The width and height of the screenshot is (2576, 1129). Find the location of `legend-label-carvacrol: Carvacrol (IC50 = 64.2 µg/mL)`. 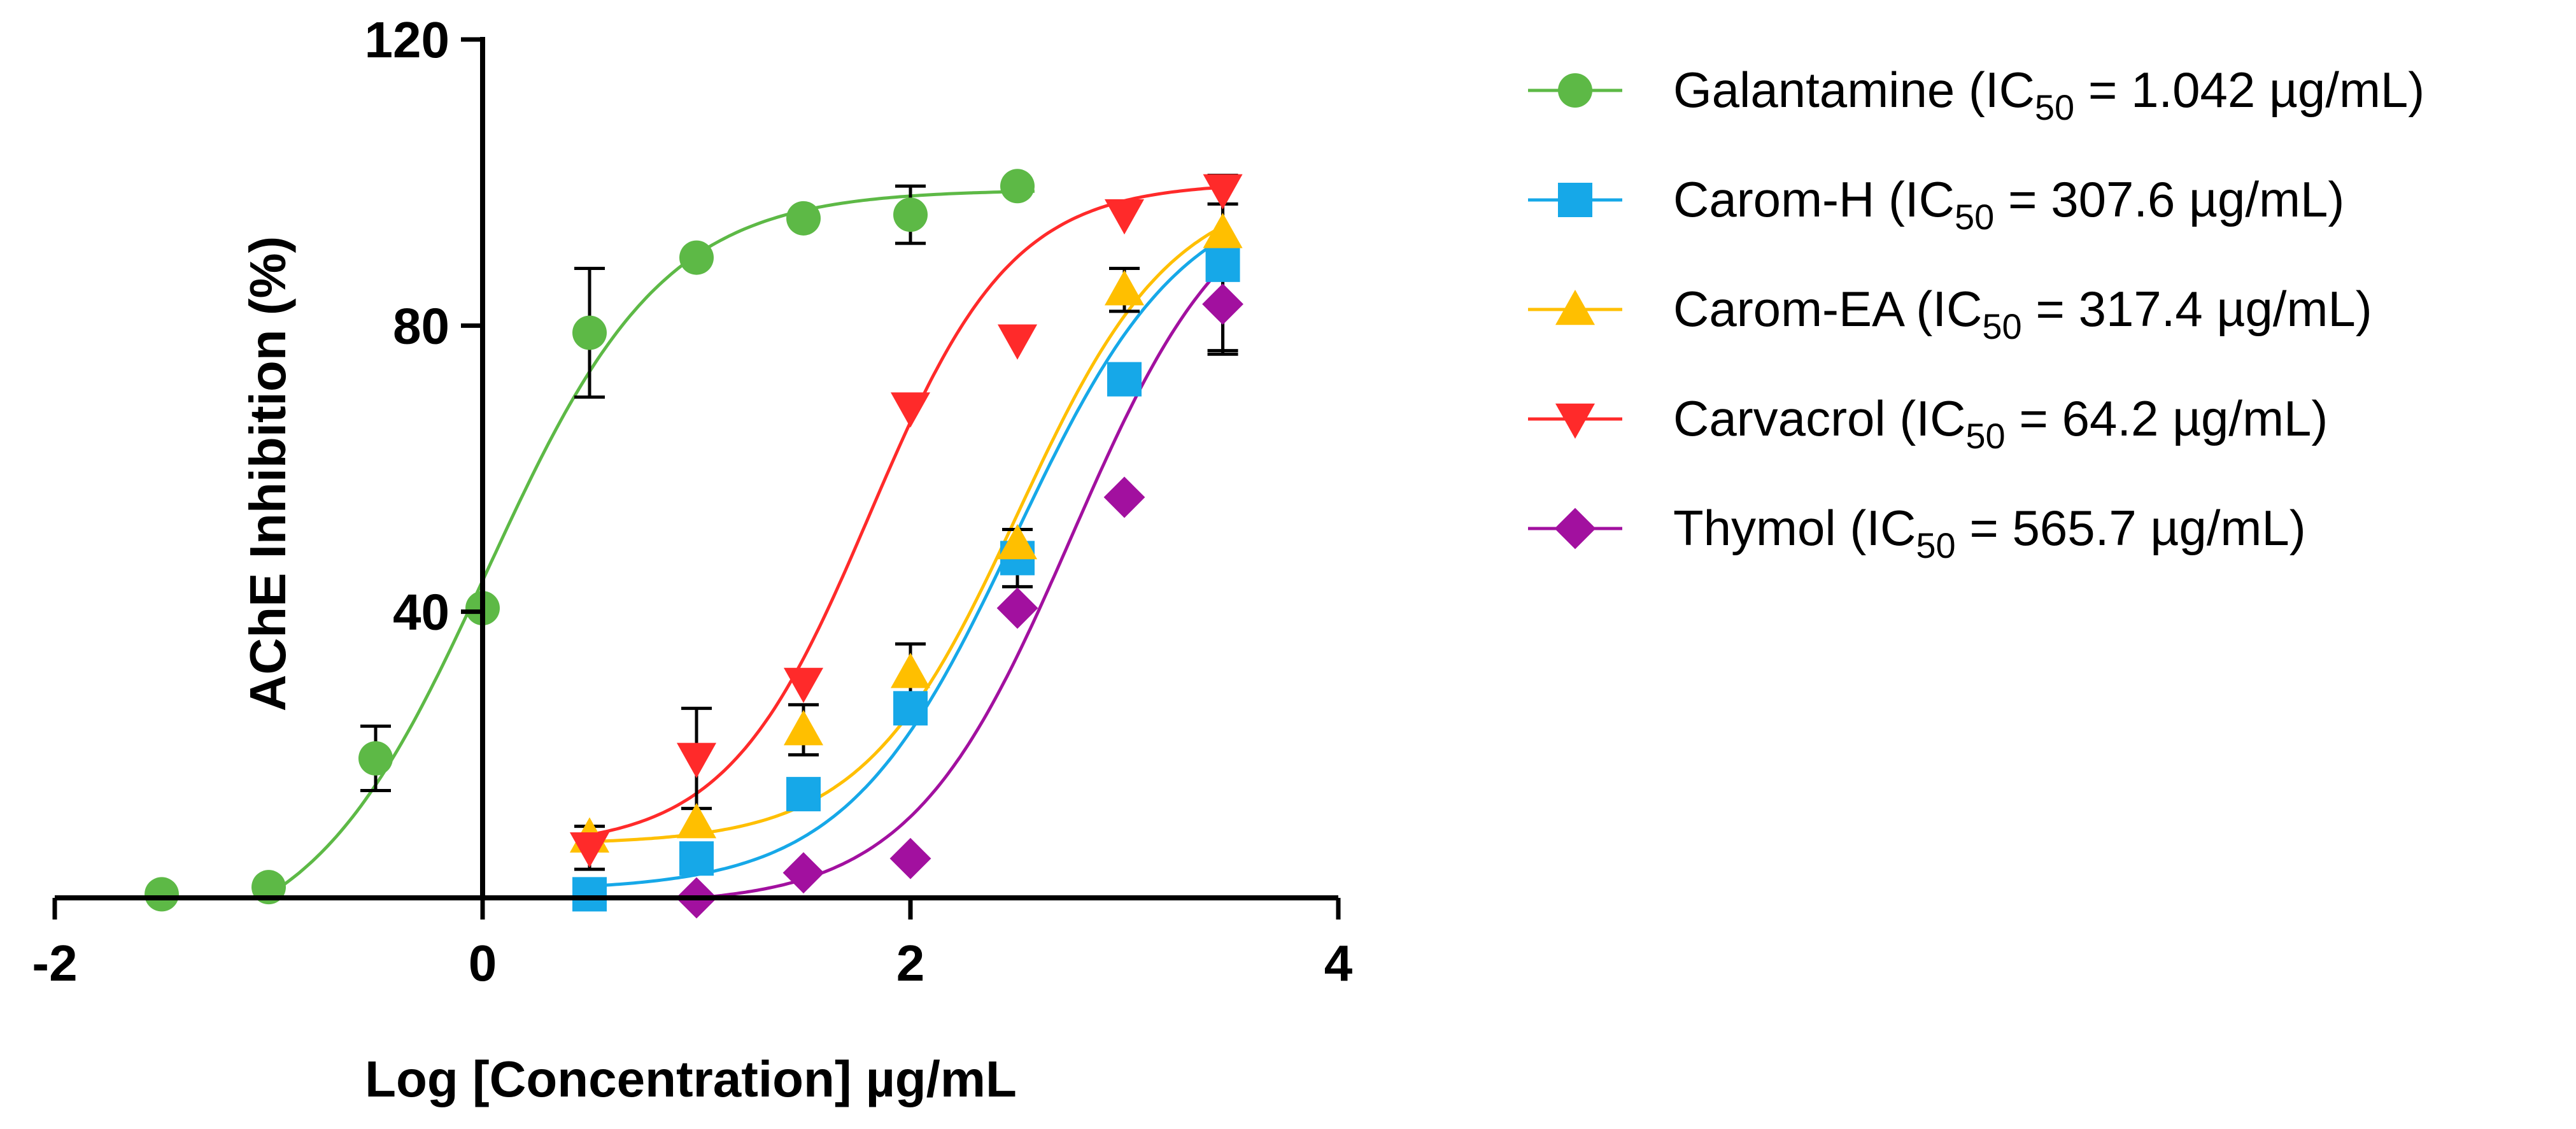

legend-label-carvacrol: Carvacrol (IC50 = 64.2 µg/mL) is located at coordinates (2000, 423).